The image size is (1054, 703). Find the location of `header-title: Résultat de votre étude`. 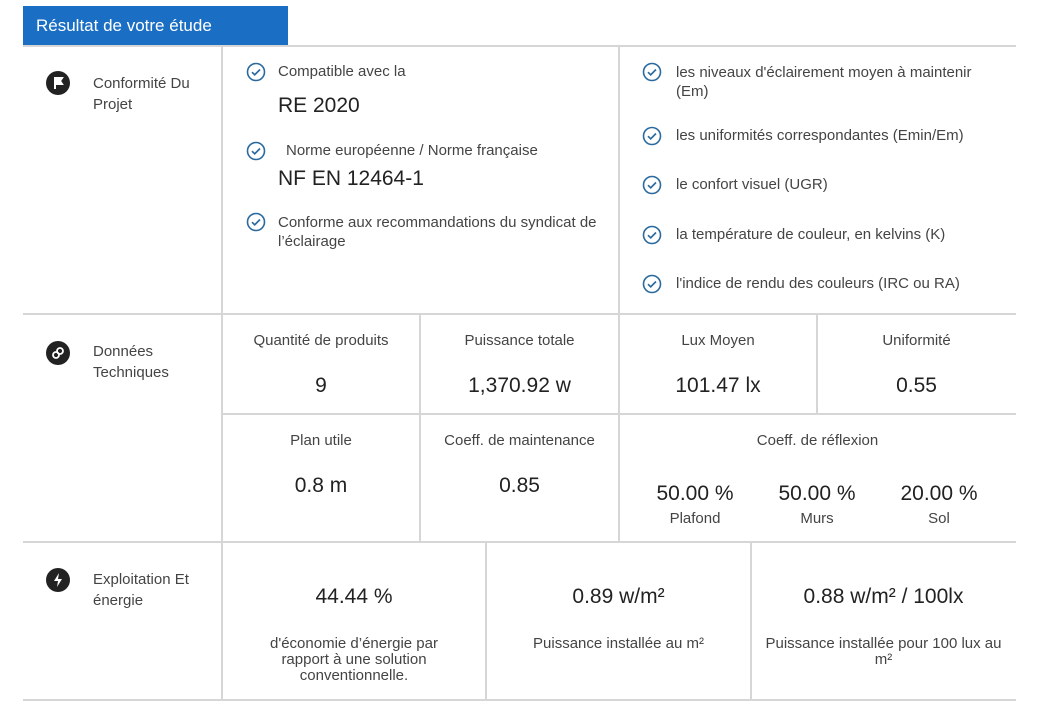

header-title: Résultat de votre étude is located at coordinates (124, 25).